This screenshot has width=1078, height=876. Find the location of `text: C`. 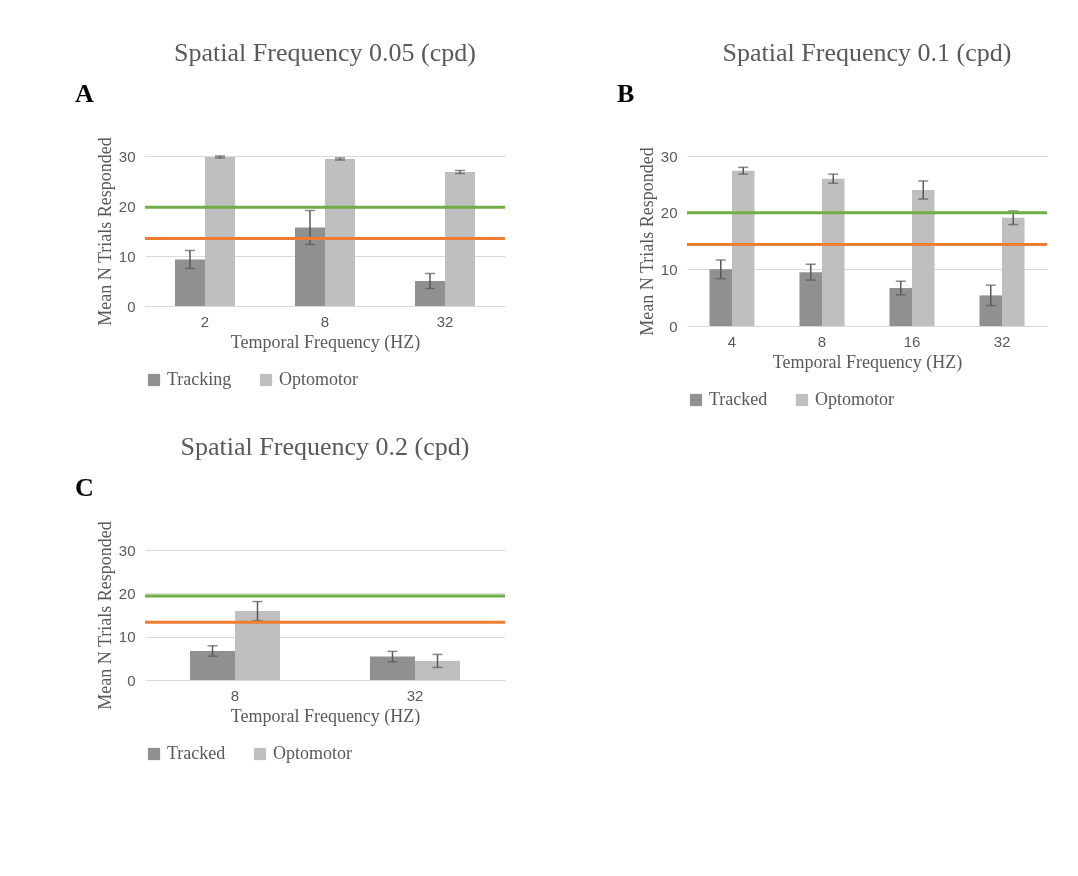

text: C is located at coordinates (84, 487).